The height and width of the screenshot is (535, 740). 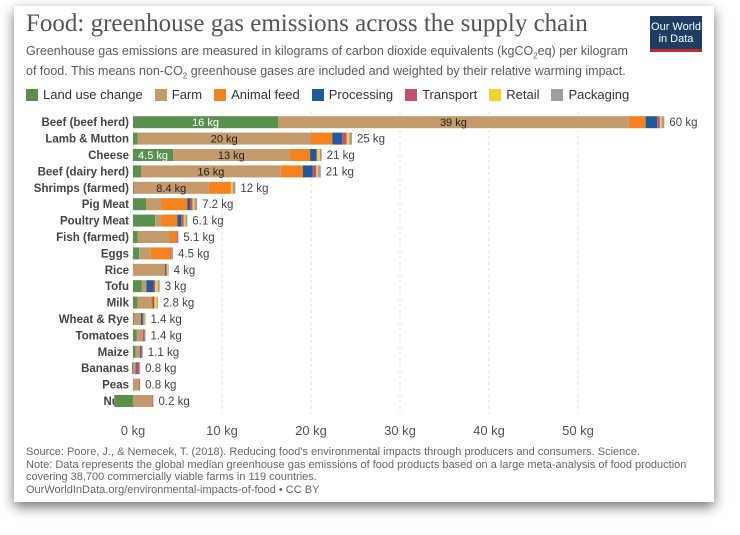 I want to click on total-label: 12 kg, so click(x=254, y=189).